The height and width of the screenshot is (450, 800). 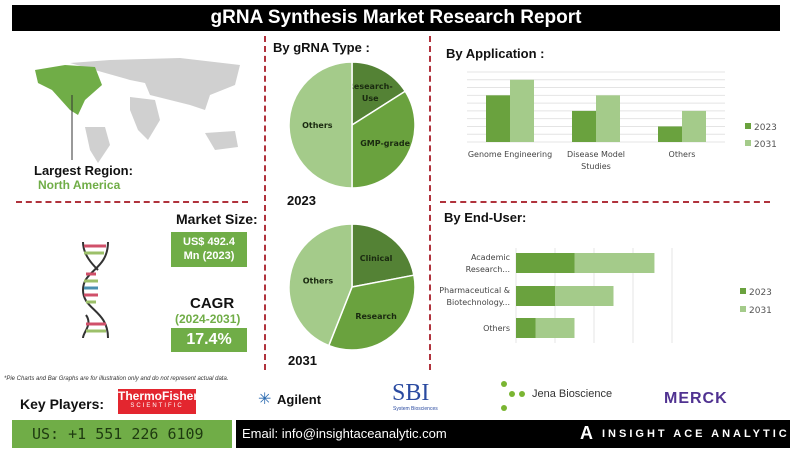 What do you see at coordinates (370, 86) in the screenshot?
I see `pie-label: Research-` at bounding box center [370, 86].